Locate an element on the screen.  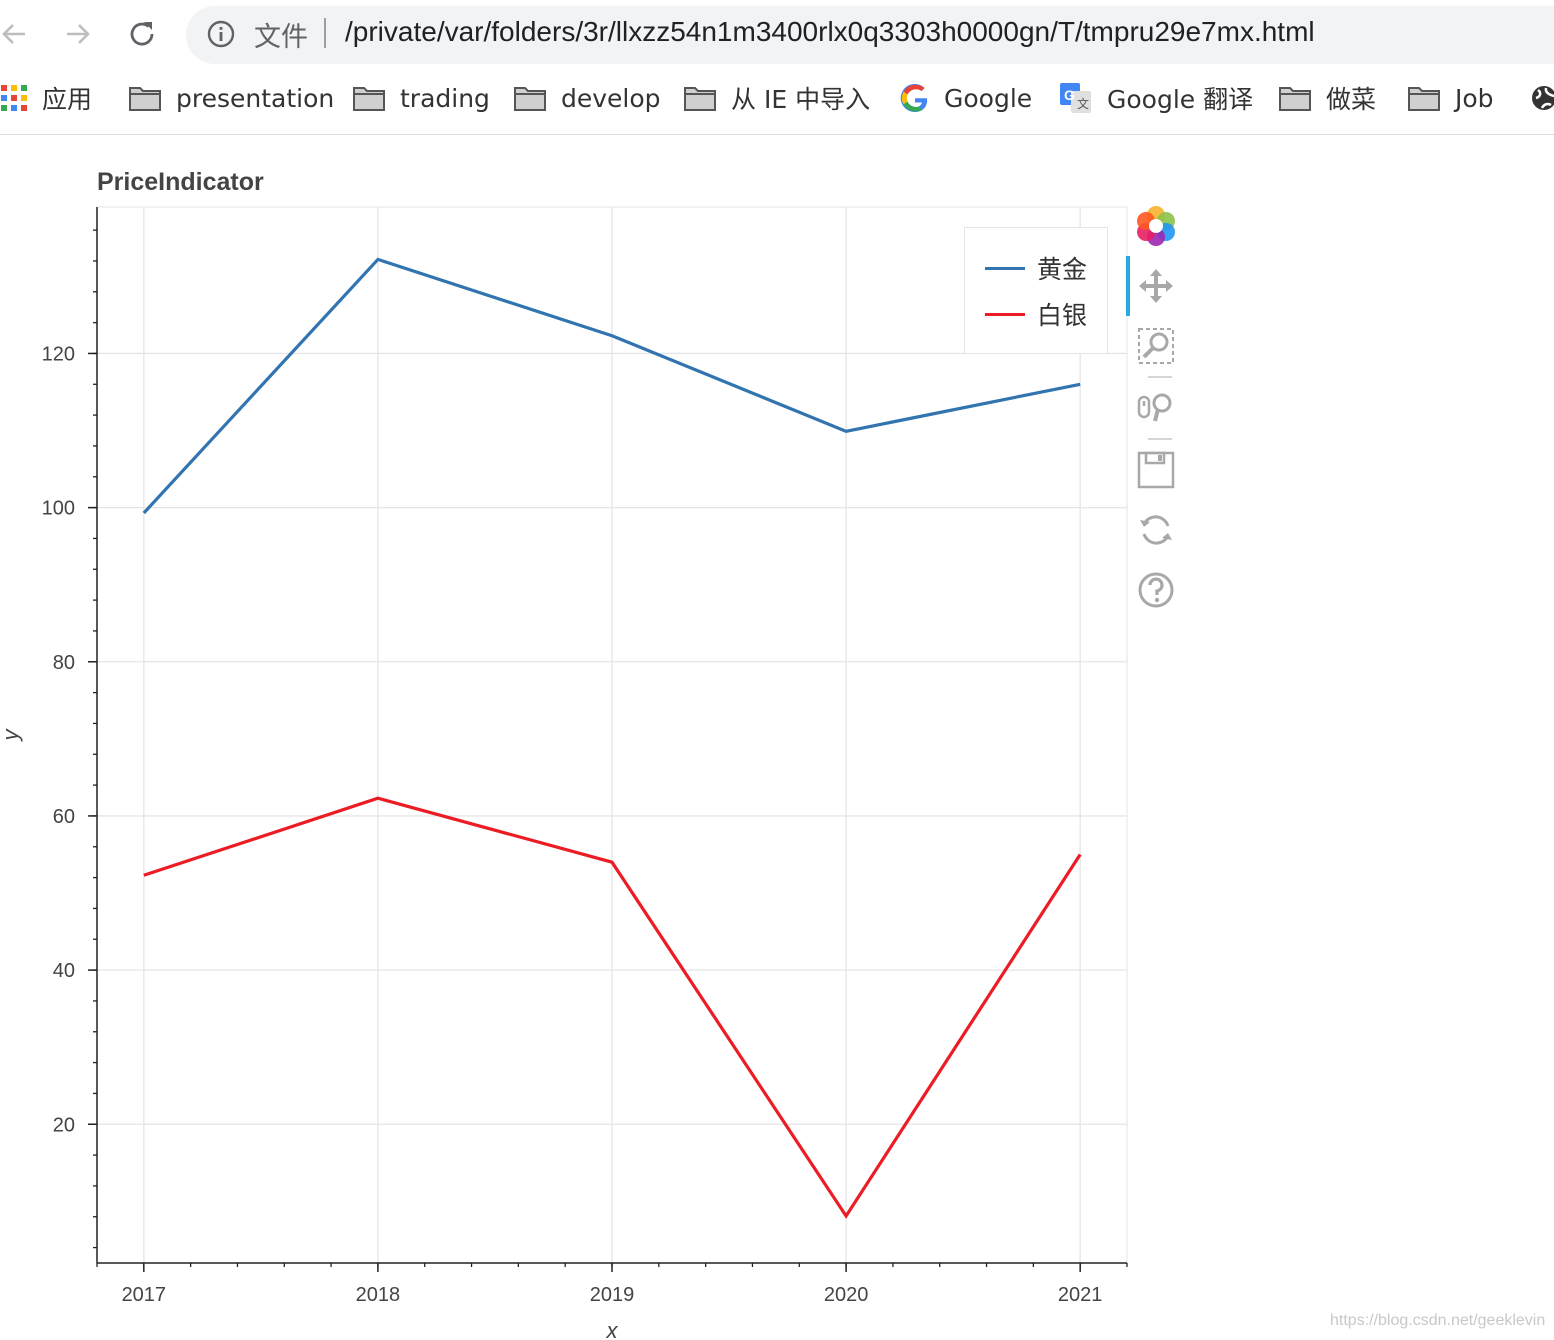
bookmark-label: trading is located at coordinates (445, 98).